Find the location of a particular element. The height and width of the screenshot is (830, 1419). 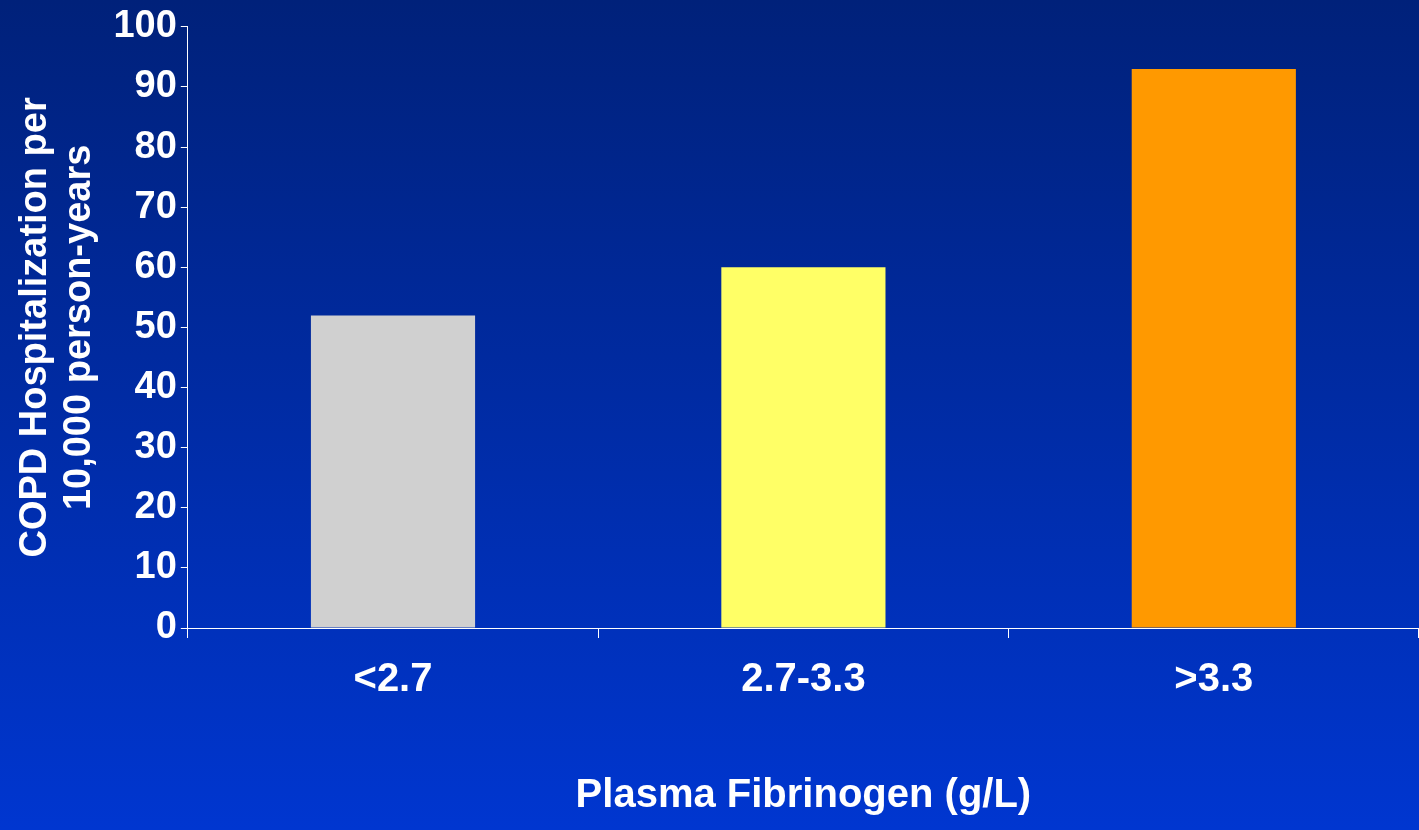

y-tick-label: 20 is located at coordinates (155, 505).